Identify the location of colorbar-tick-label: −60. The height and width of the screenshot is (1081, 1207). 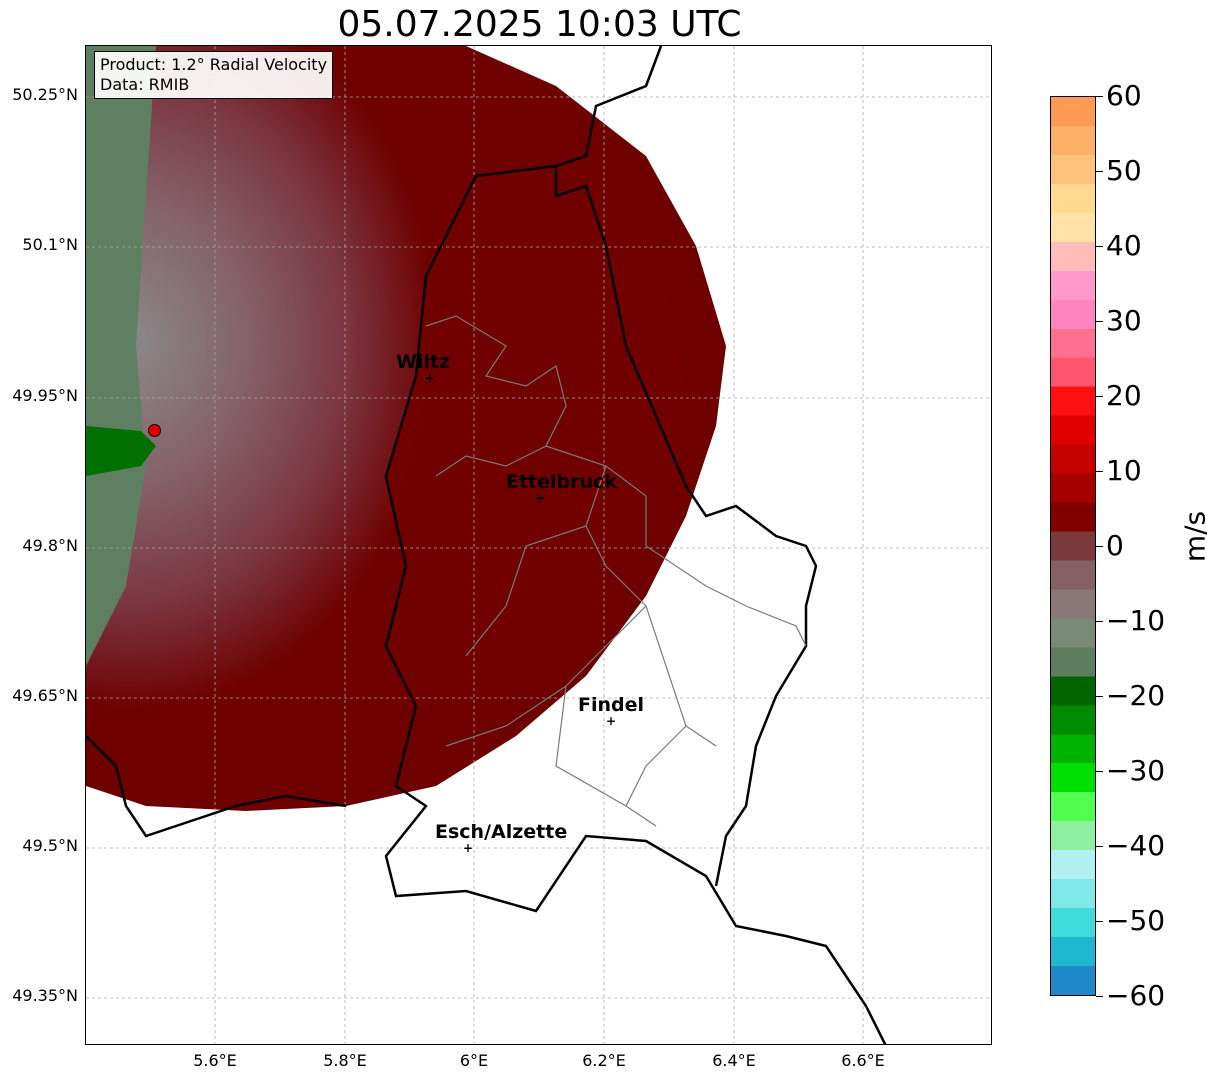
(1136, 995).